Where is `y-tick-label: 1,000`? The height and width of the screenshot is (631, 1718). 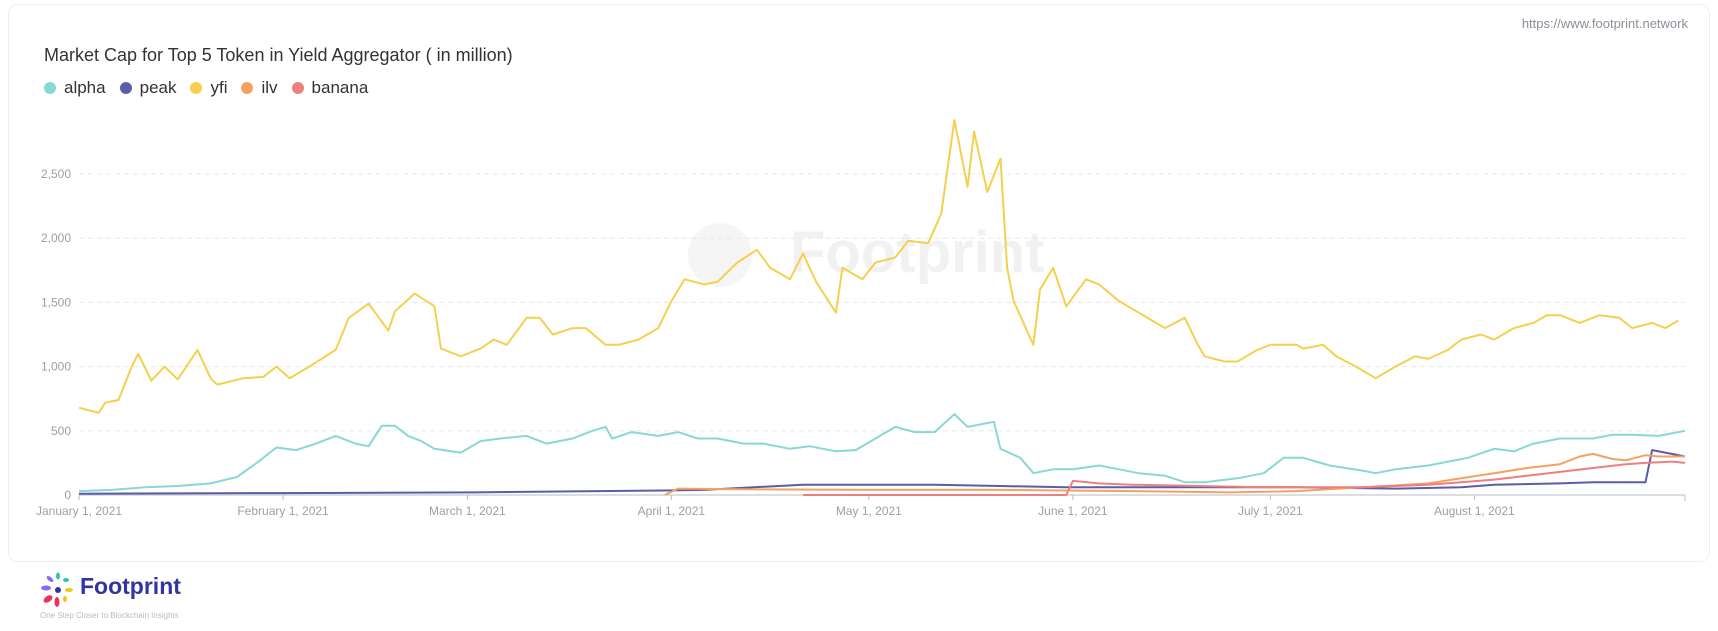
y-tick-label: 1,000 is located at coordinates (56, 367).